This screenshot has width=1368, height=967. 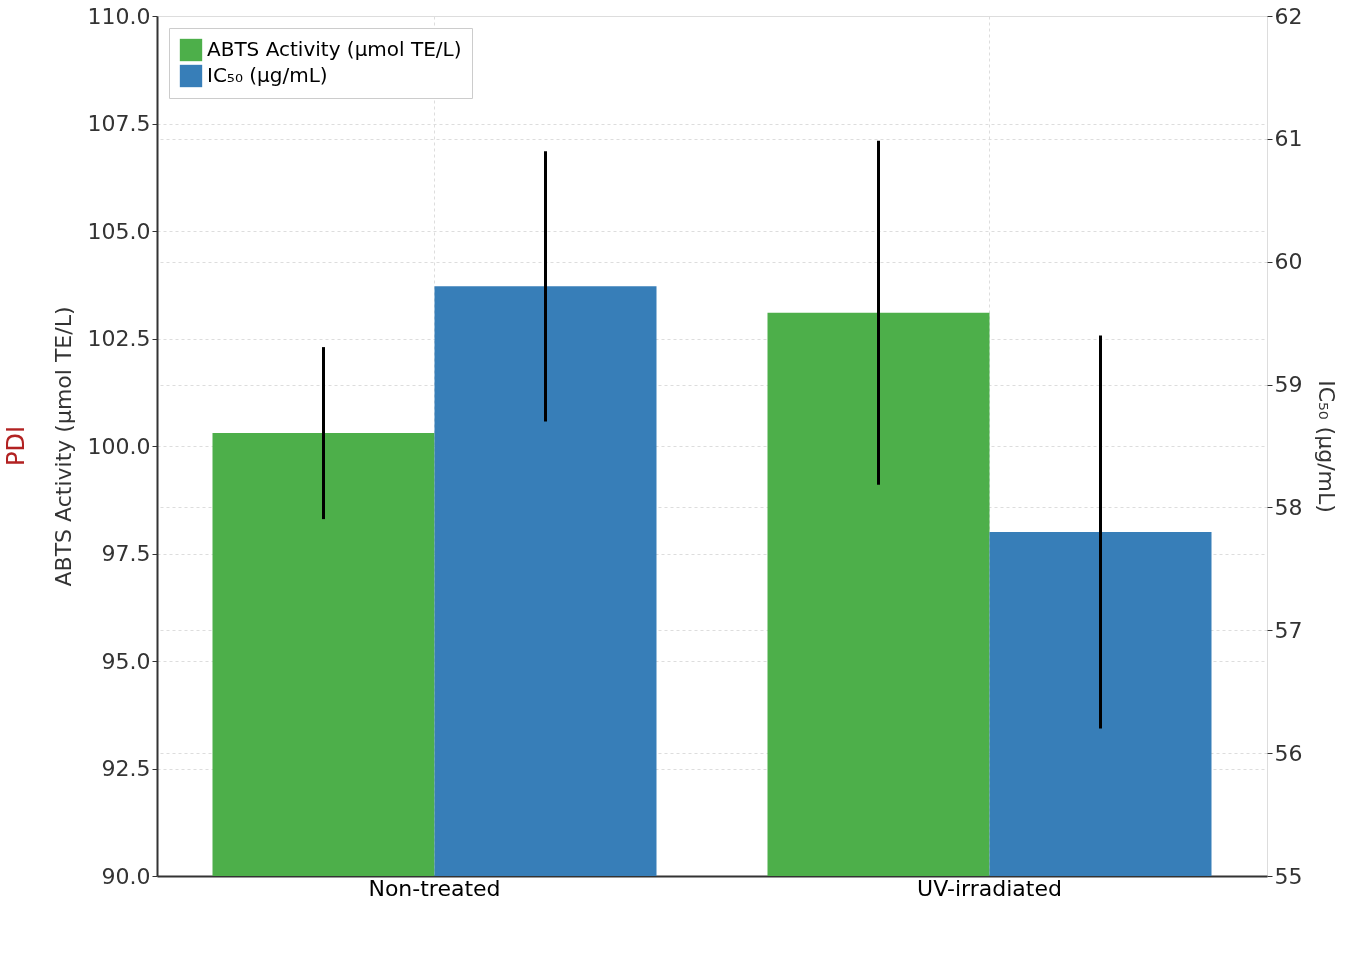 I want to click on y2-tick-label: 60, so click(x=1288, y=262).